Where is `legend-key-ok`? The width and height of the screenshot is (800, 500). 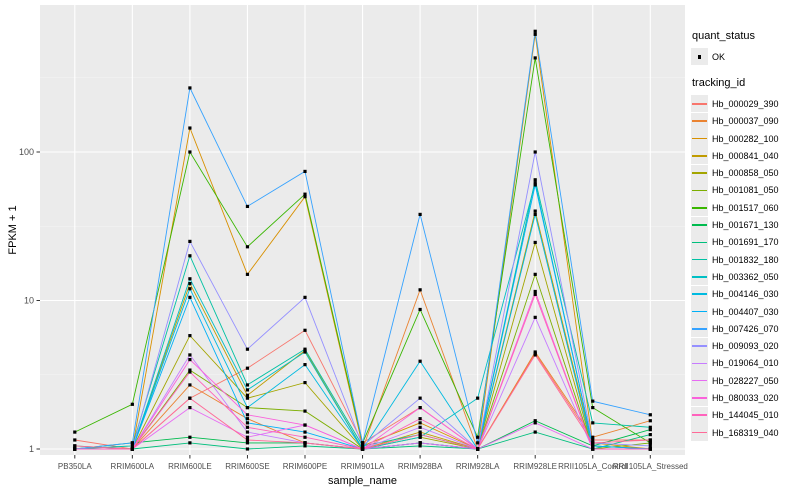
legend-key-ok is located at coordinates (699, 57).